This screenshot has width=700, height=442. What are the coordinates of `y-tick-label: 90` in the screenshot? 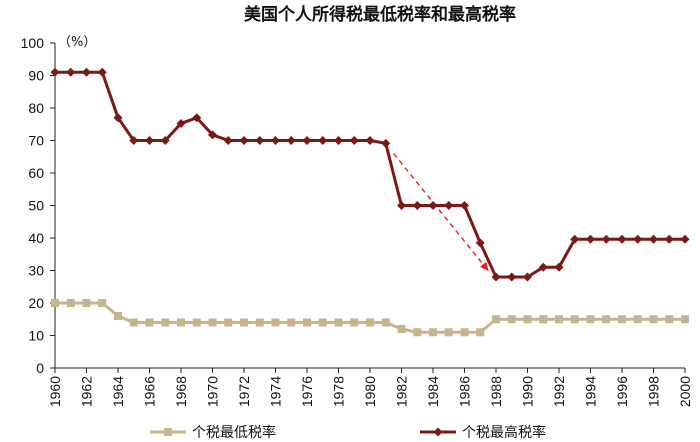 It's located at (36, 76).